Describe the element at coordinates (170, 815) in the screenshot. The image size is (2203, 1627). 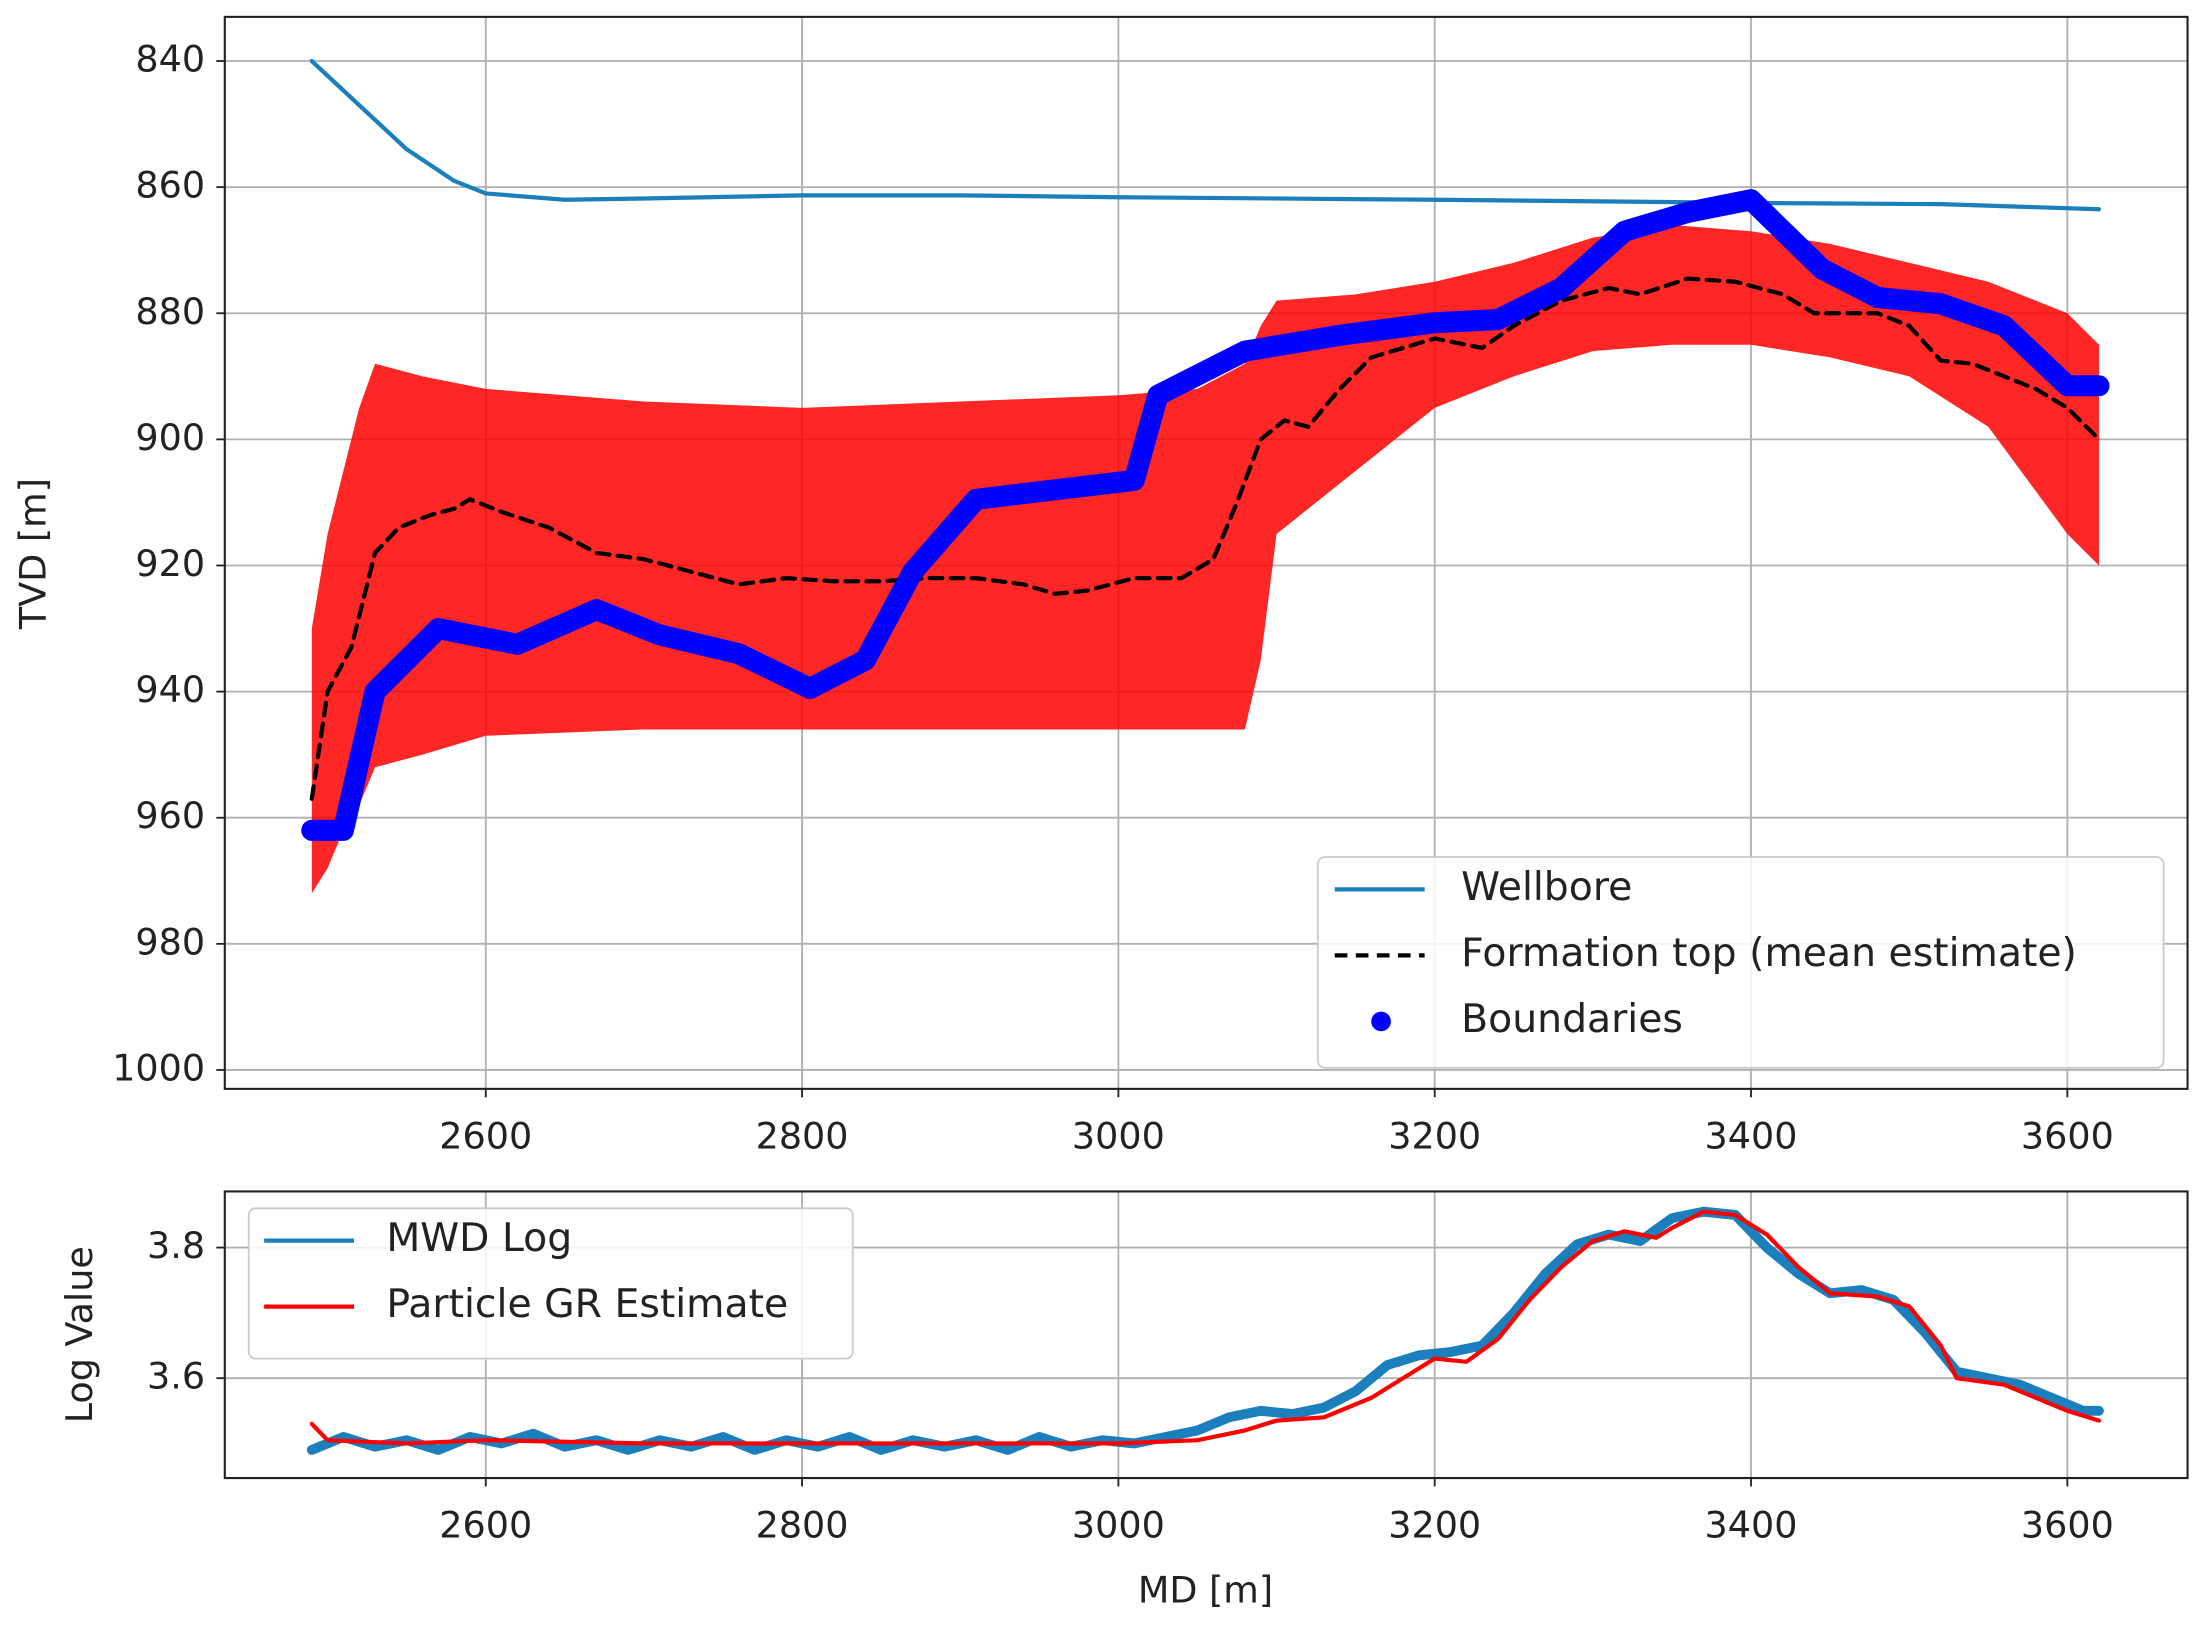
I see `y-tick-label: 960` at that location.